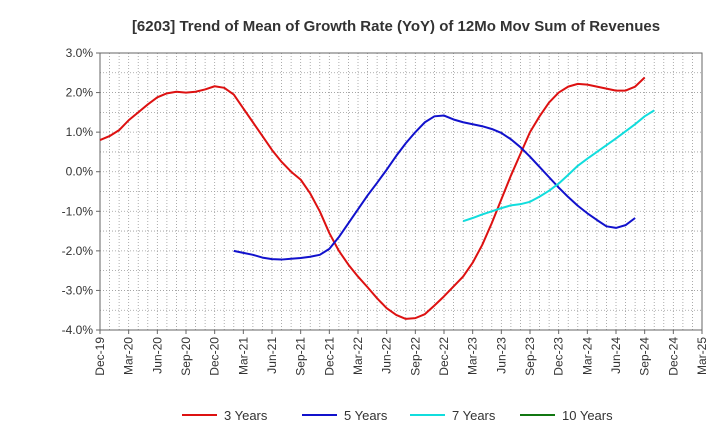 The image size is (720, 440). I want to click on x-tick-label: Sep-22, so click(415, 356).